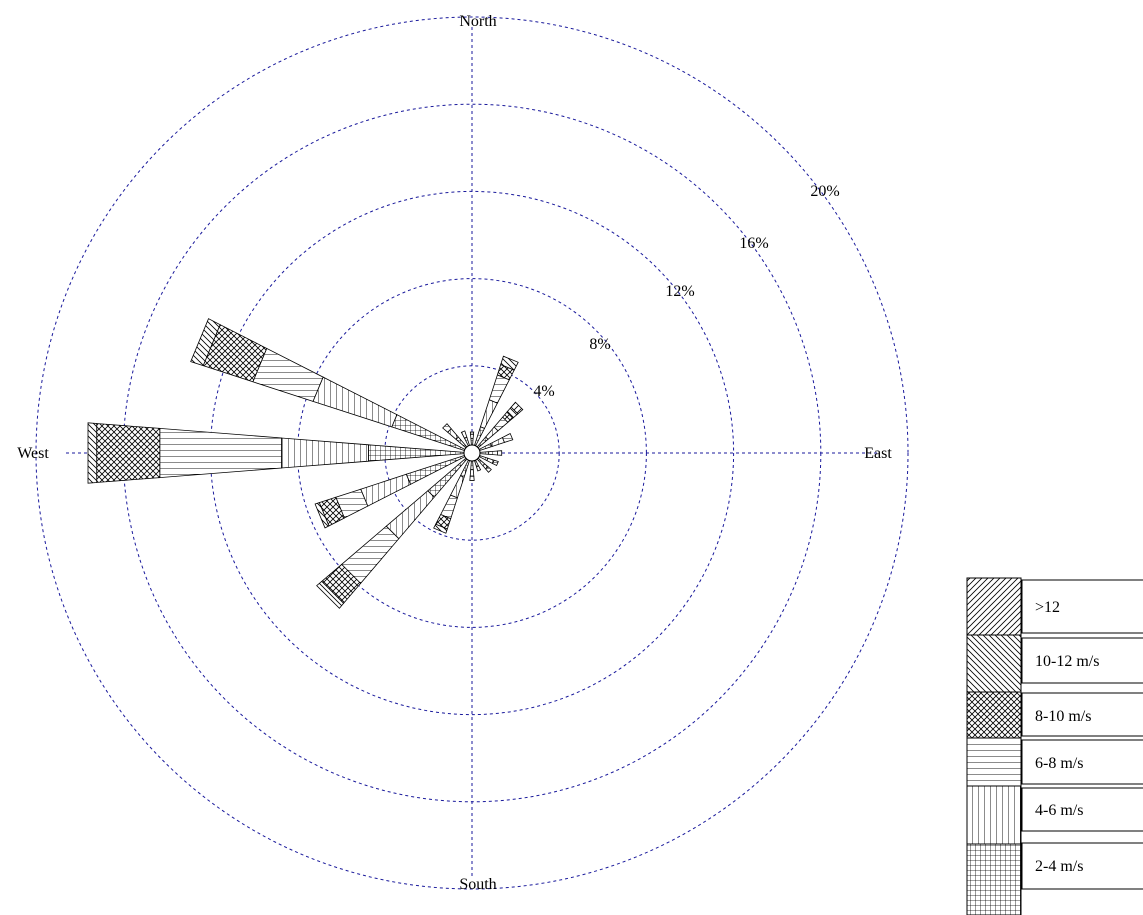 The height and width of the screenshot is (915, 1143). Describe the element at coordinates (33, 453) in the screenshot. I see `compass-label-west: West` at that location.